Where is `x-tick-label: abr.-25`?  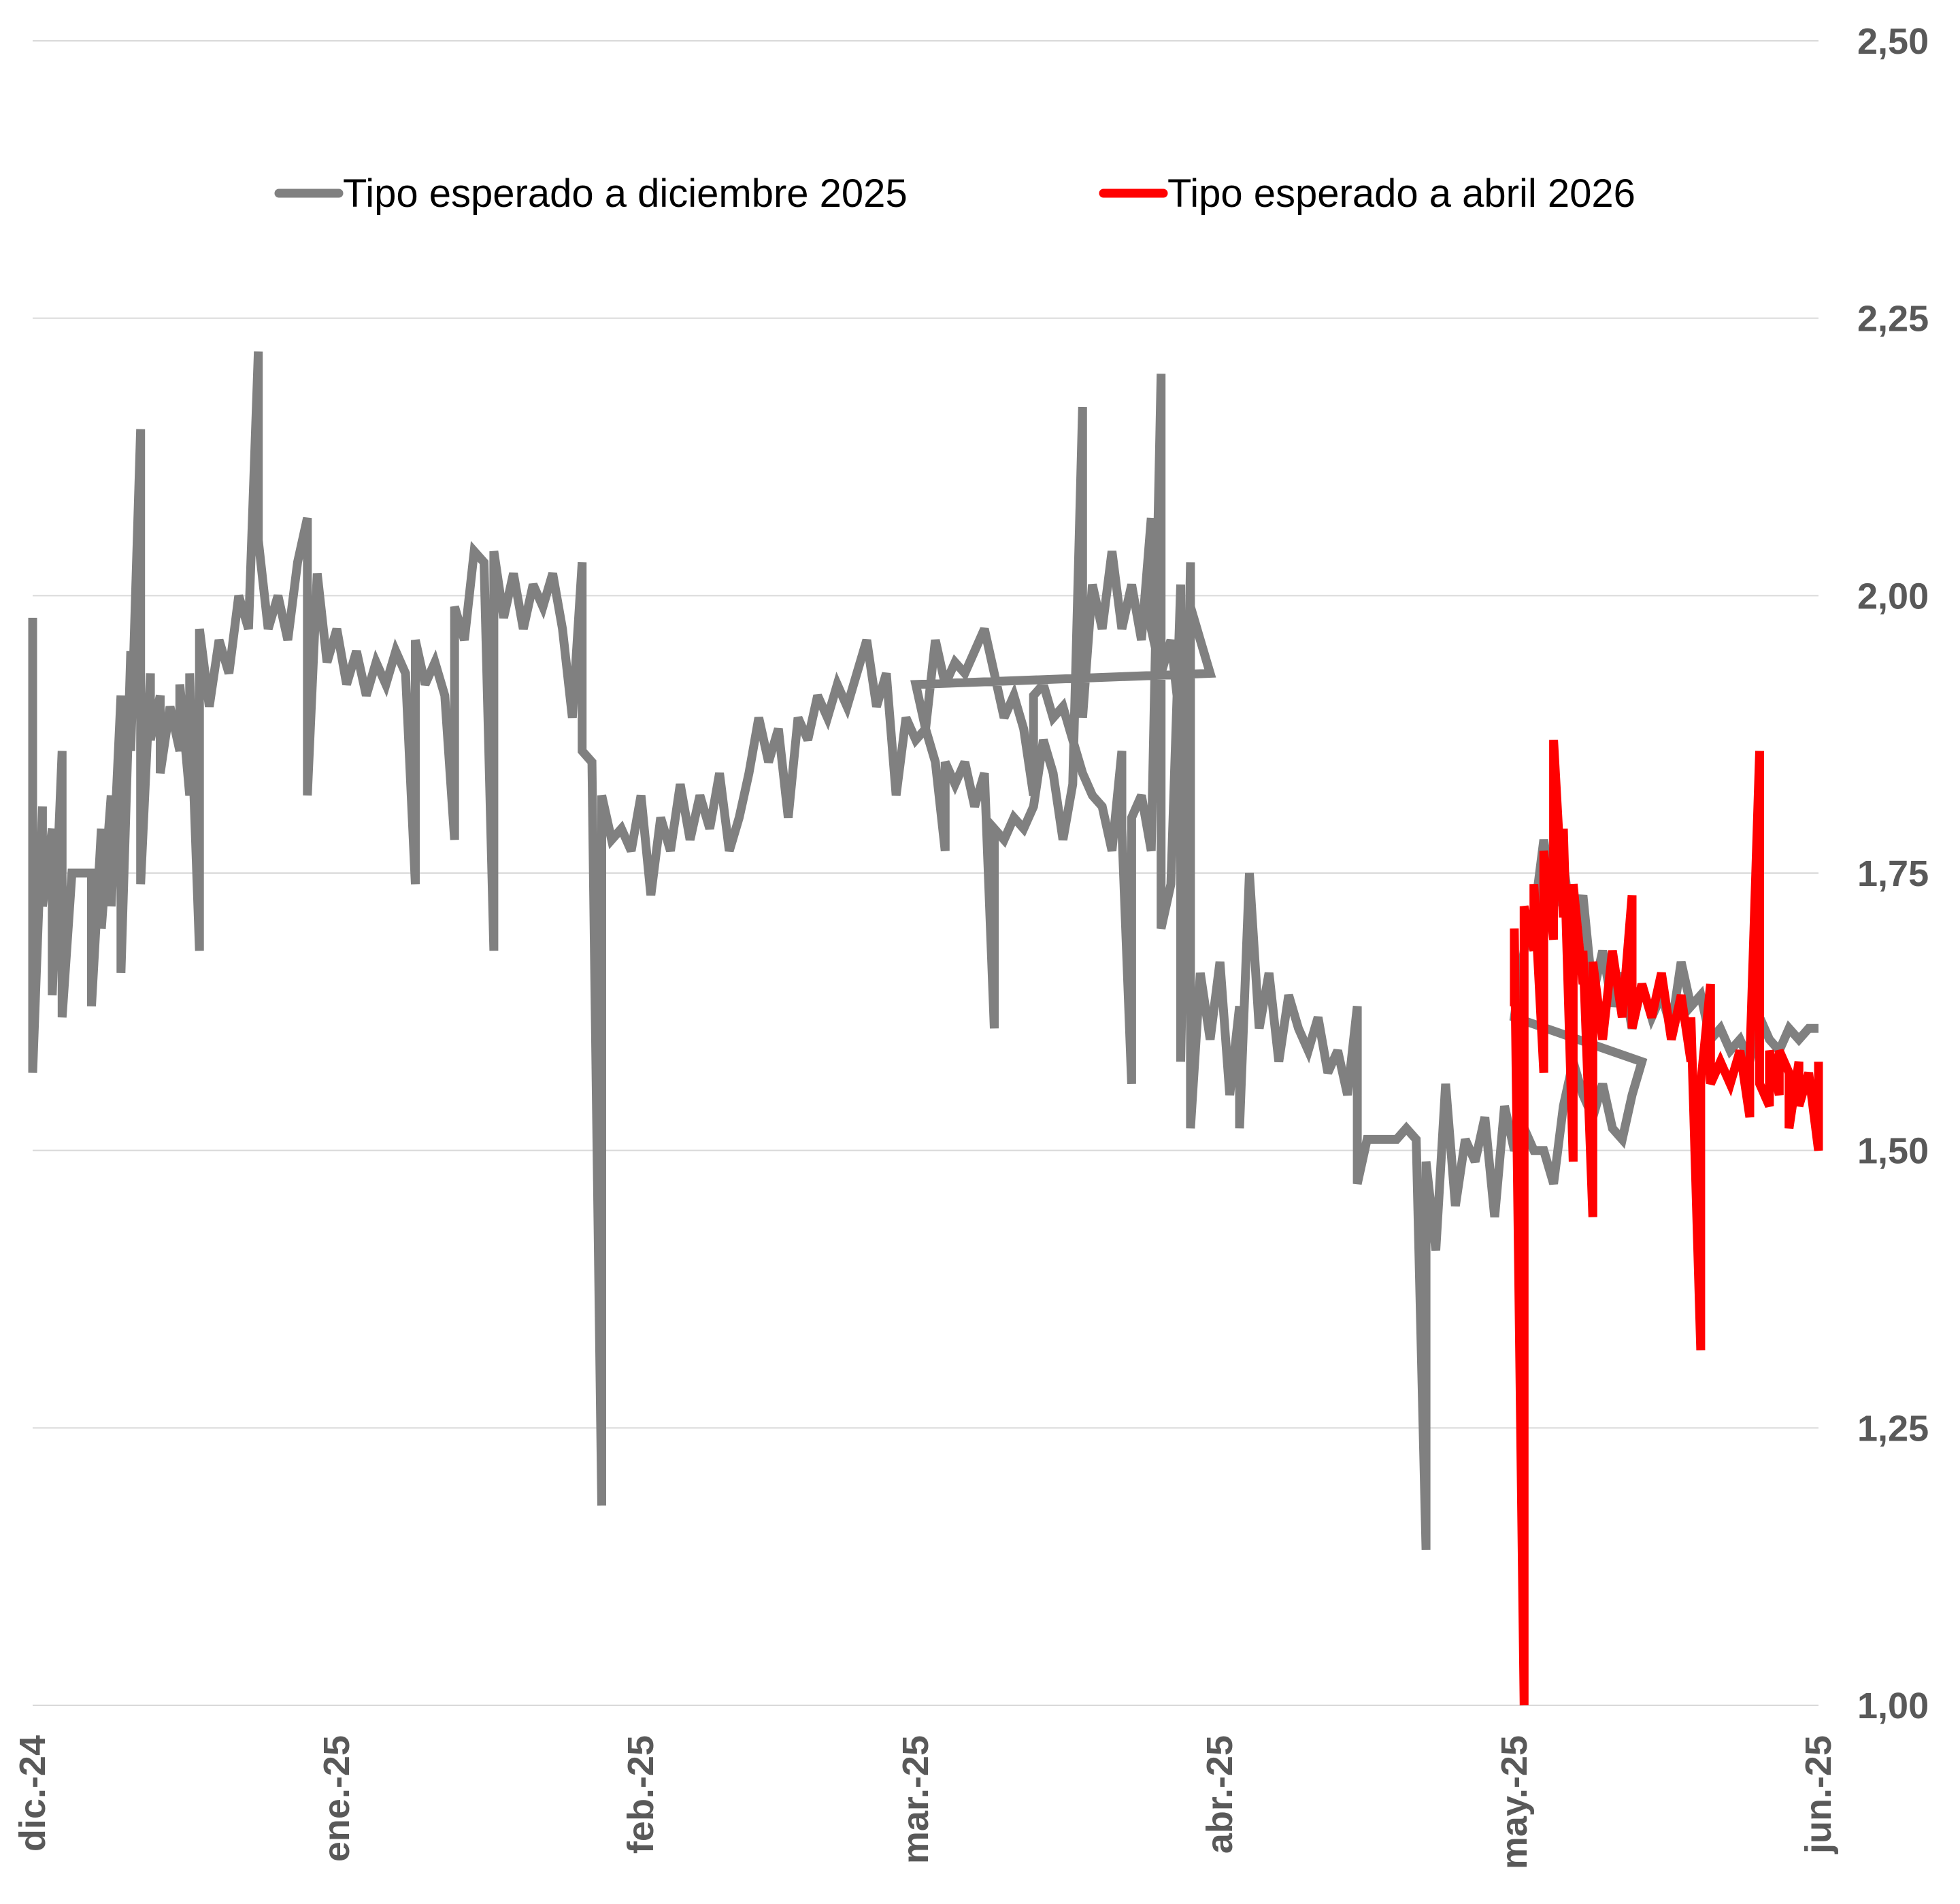 x-tick-label: abr.-25 is located at coordinates (1219, 1794).